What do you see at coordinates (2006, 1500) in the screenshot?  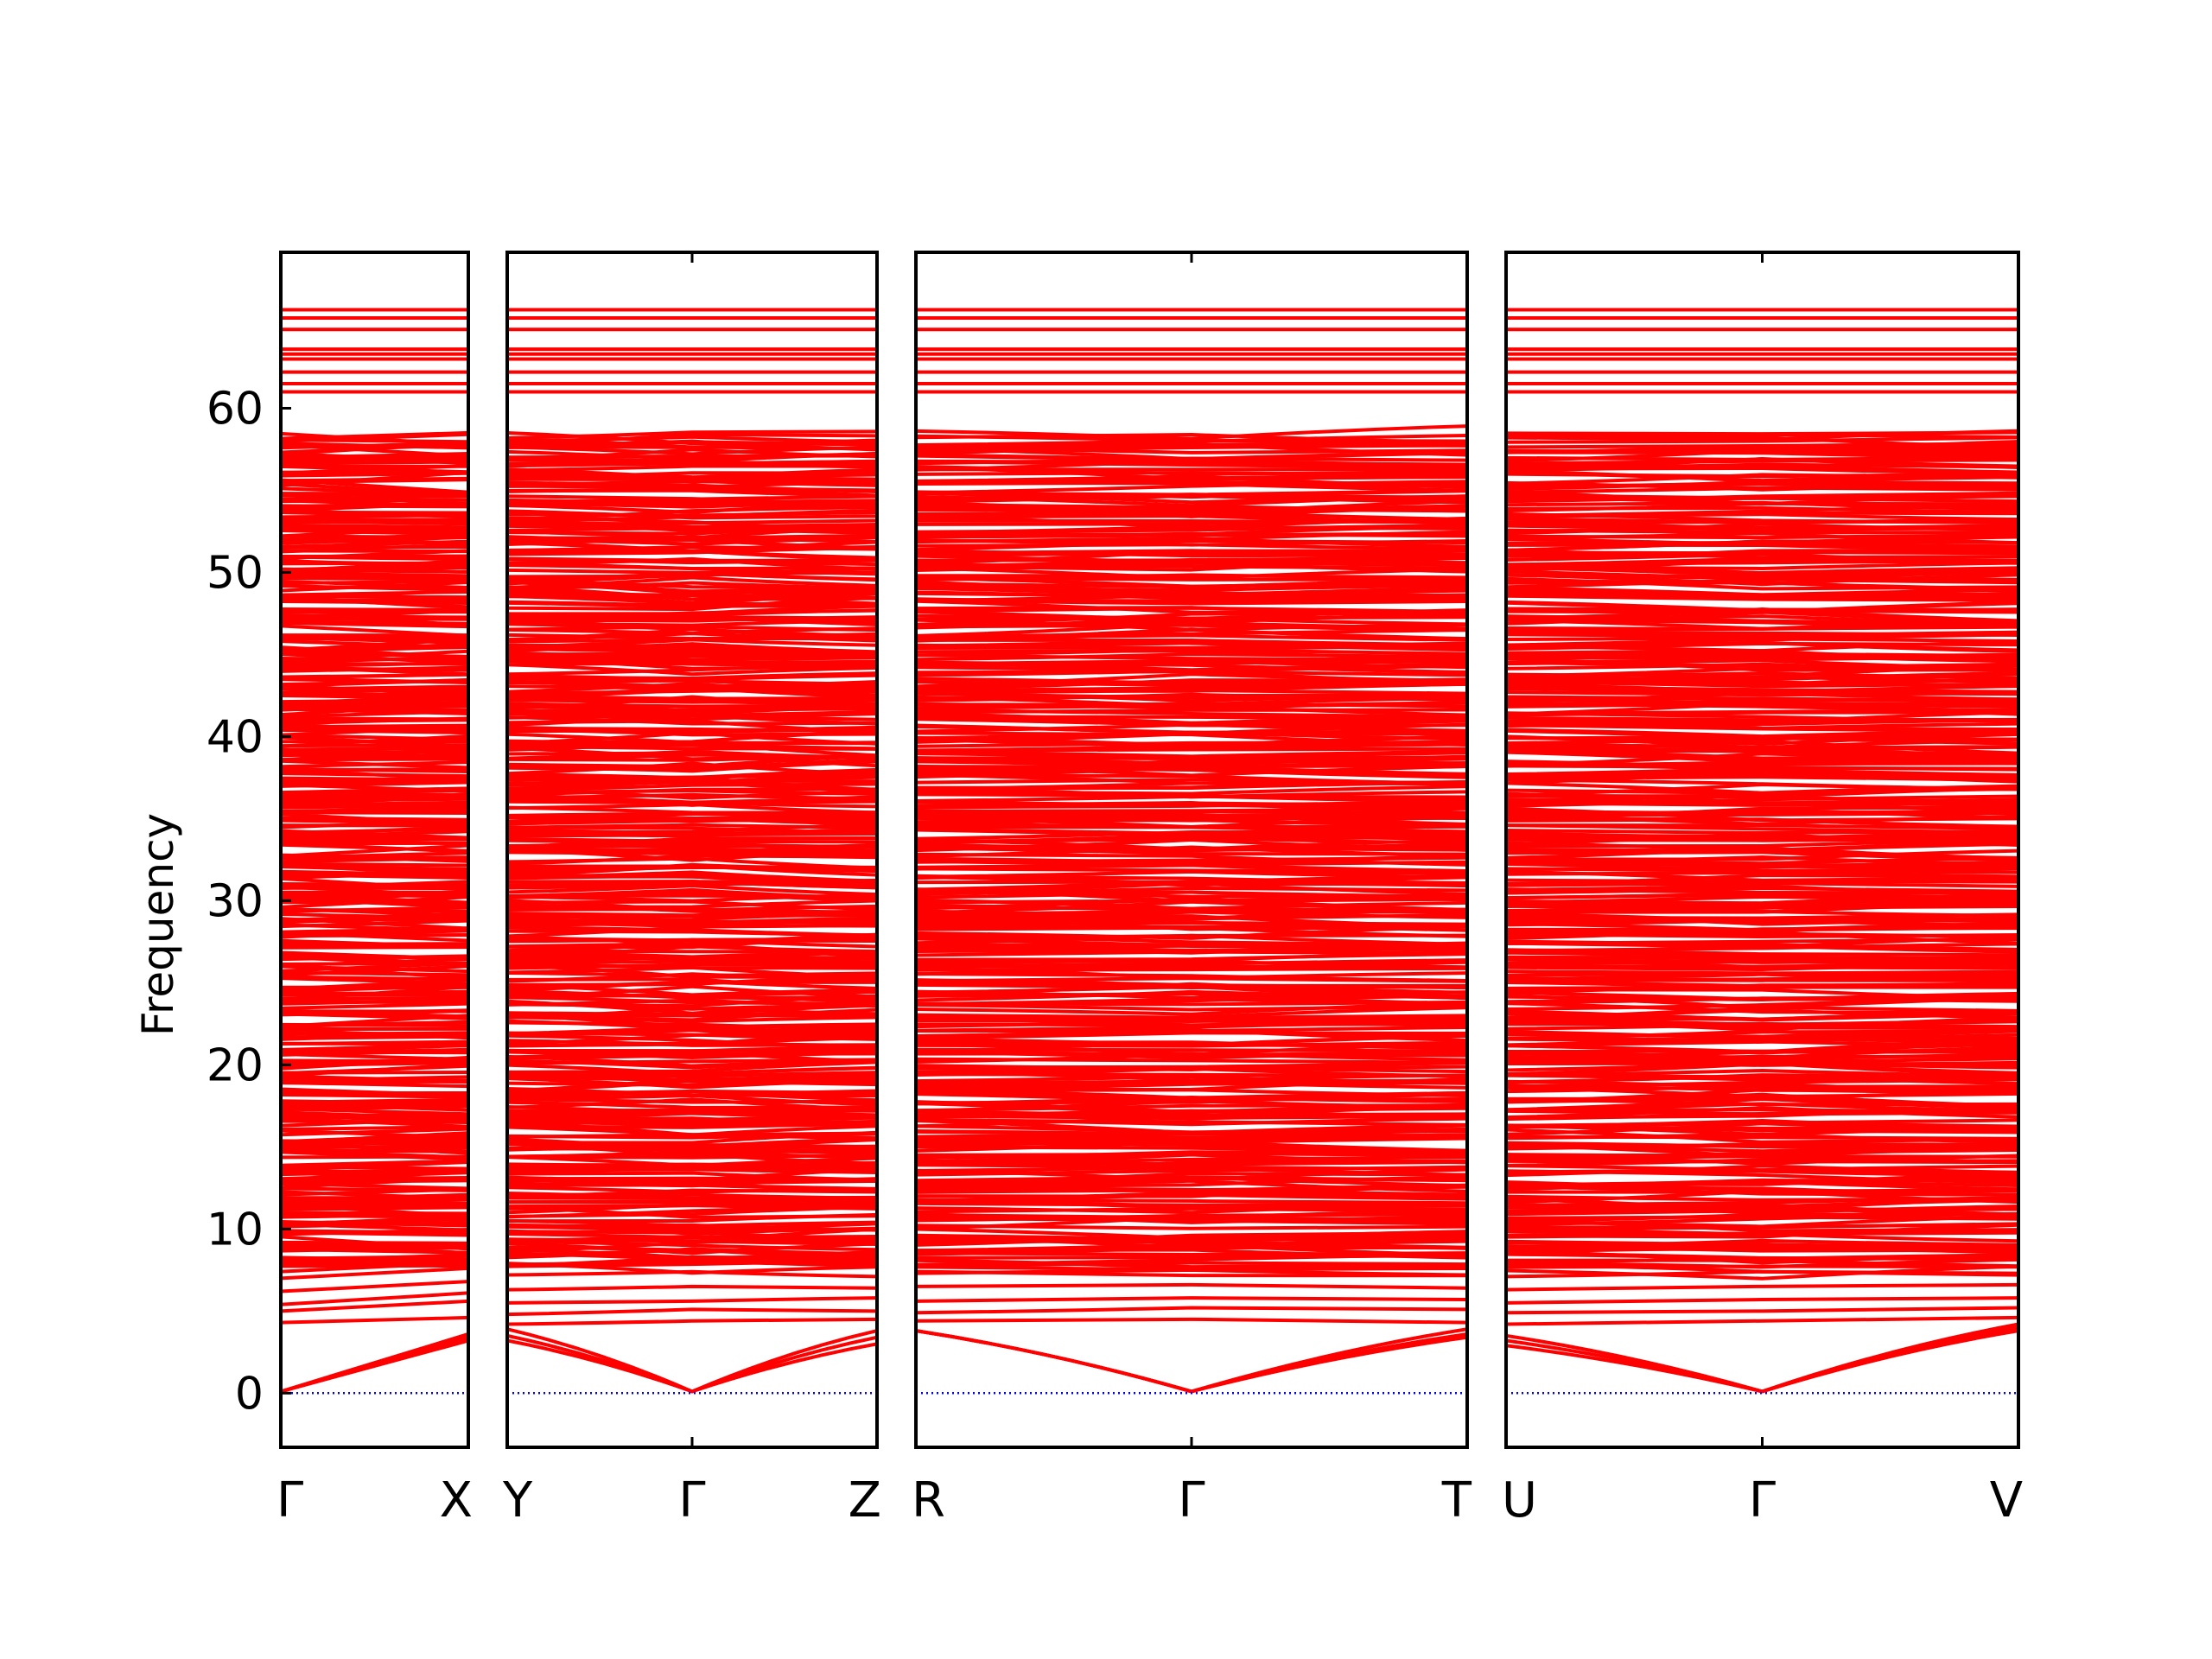 I see `qpoint-label: V` at bounding box center [2006, 1500].